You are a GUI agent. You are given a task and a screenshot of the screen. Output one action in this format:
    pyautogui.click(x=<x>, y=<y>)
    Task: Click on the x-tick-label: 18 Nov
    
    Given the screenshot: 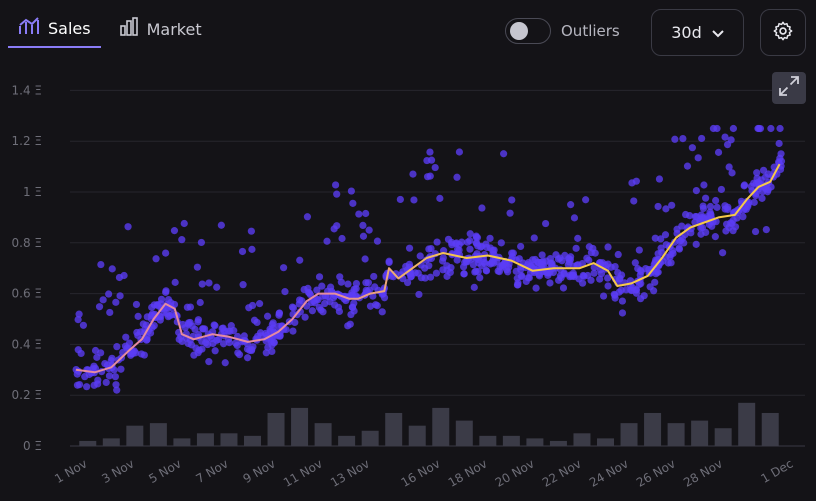 What is the action you would take?
    pyautogui.click(x=468, y=472)
    